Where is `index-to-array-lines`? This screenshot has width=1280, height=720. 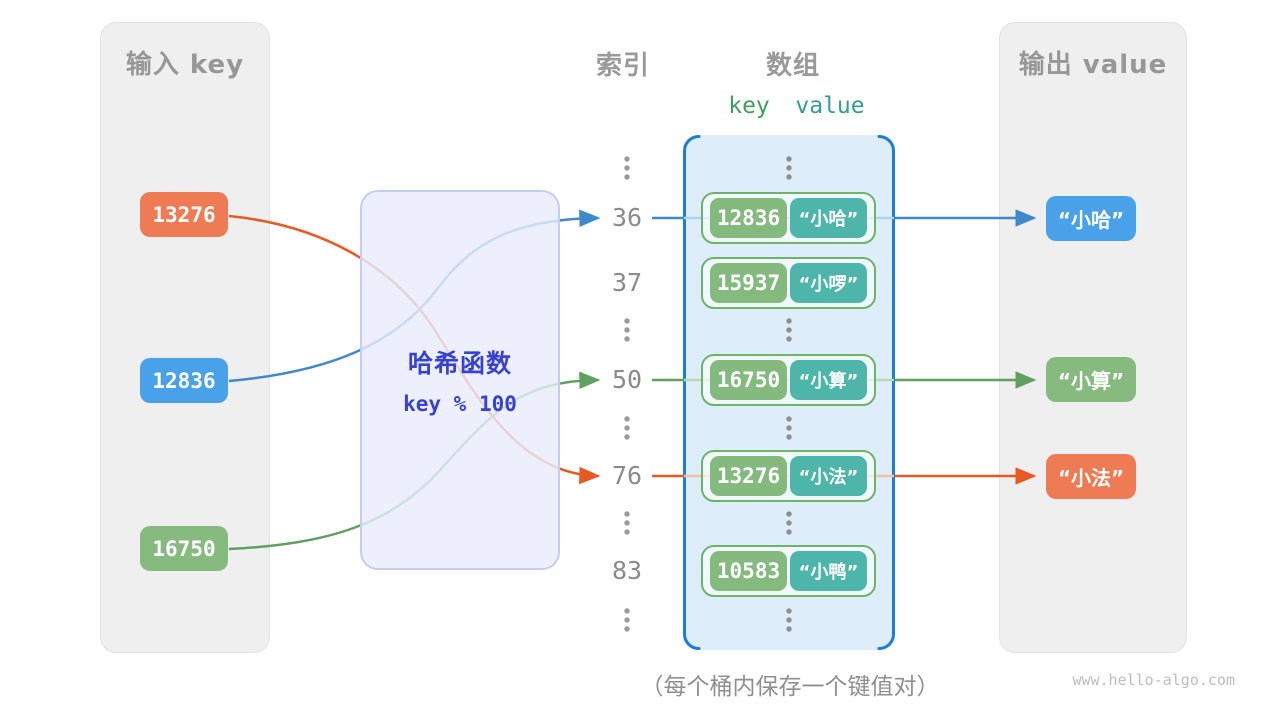 index-to-array-lines is located at coordinates (668, 347).